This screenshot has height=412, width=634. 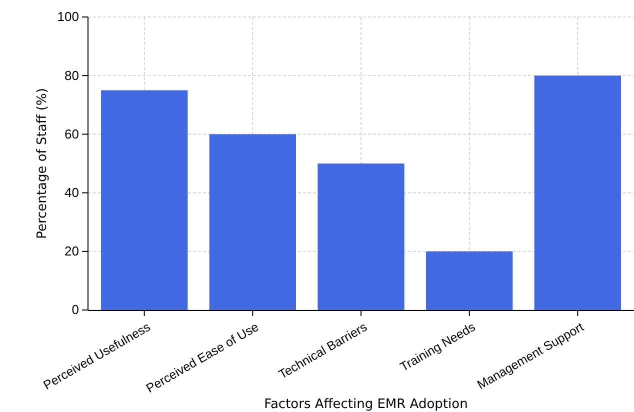 I want to click on y-tick-label: 0, so click(x=75, y=310).